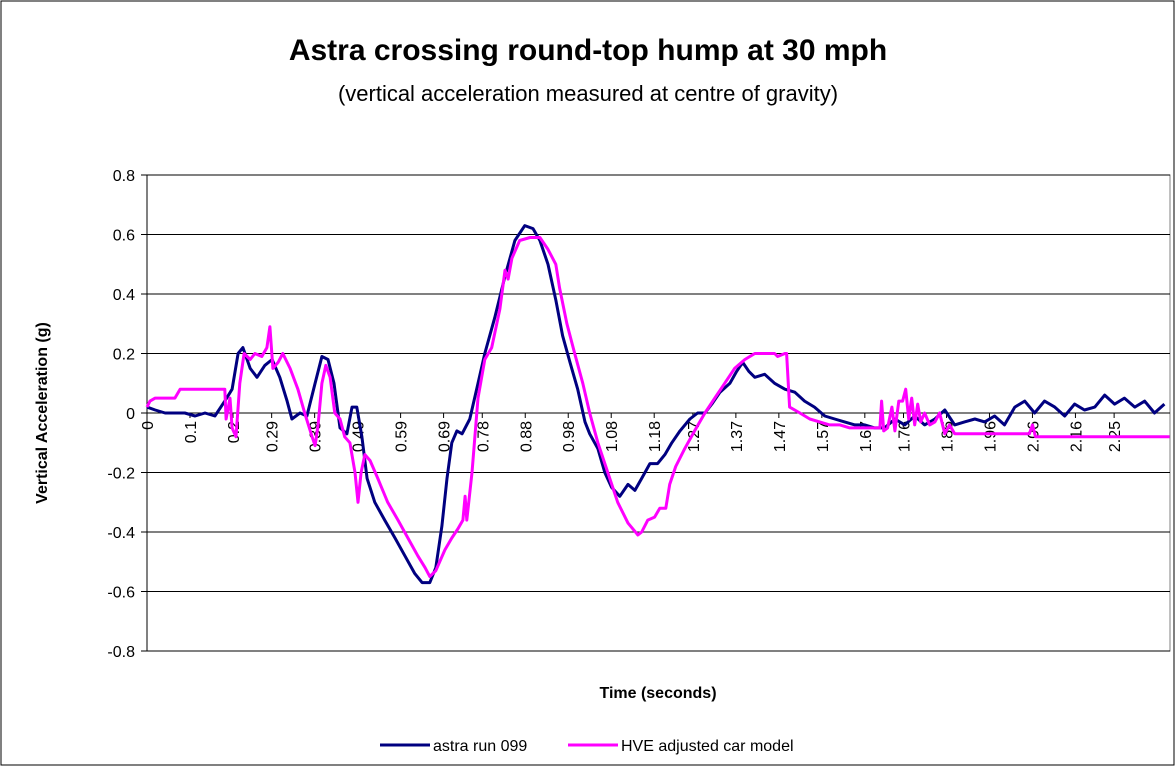 The image size is (1176, 767). Describe the element at coordinates (273, 436) in the screenshot. I see `x-tick-label: 0.29` at that location.